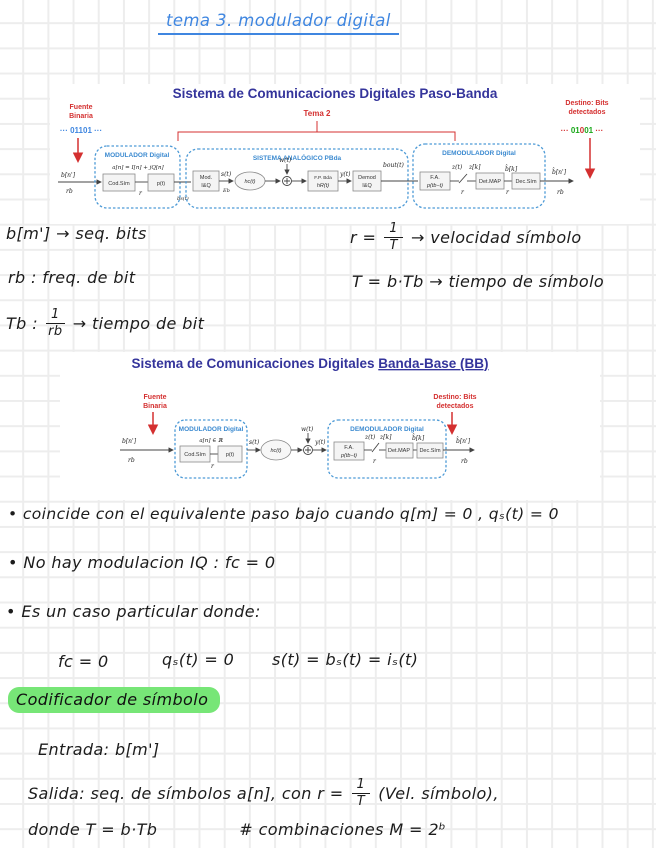 The height and width of the screenshot is (848, 656). I want to click on section-codificador: Codificador de símbolo, so click(114, 700).